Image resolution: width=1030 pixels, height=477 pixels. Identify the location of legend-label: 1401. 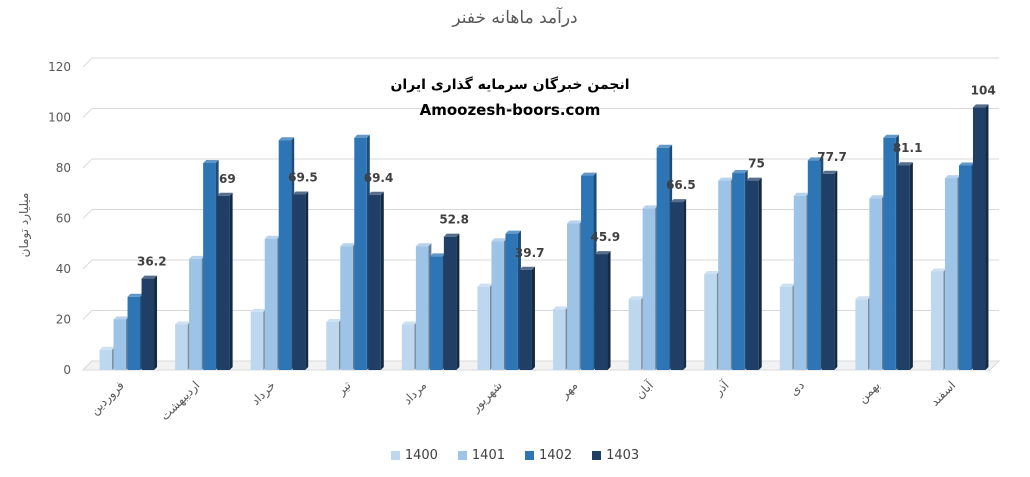
(488, 455).